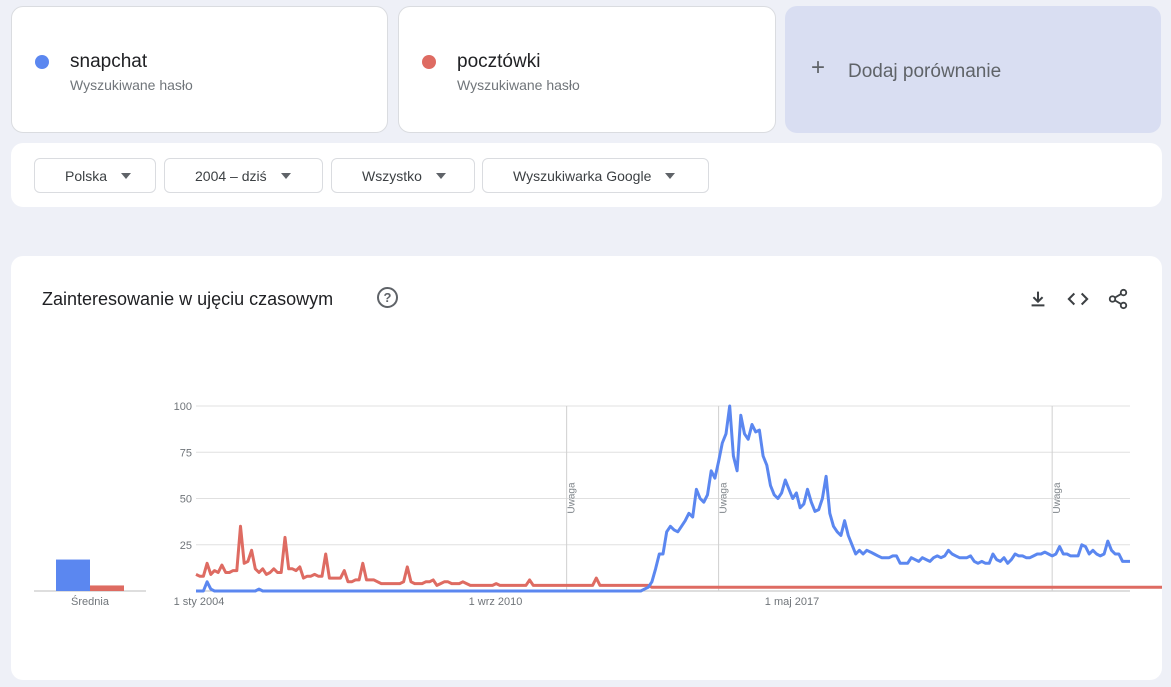 Image resolution: width=1171 pixels, height=687 pixels. I want to click on term-card-pocztowki: pocztówki Wyszukiwane hasło, so click(587, 69).